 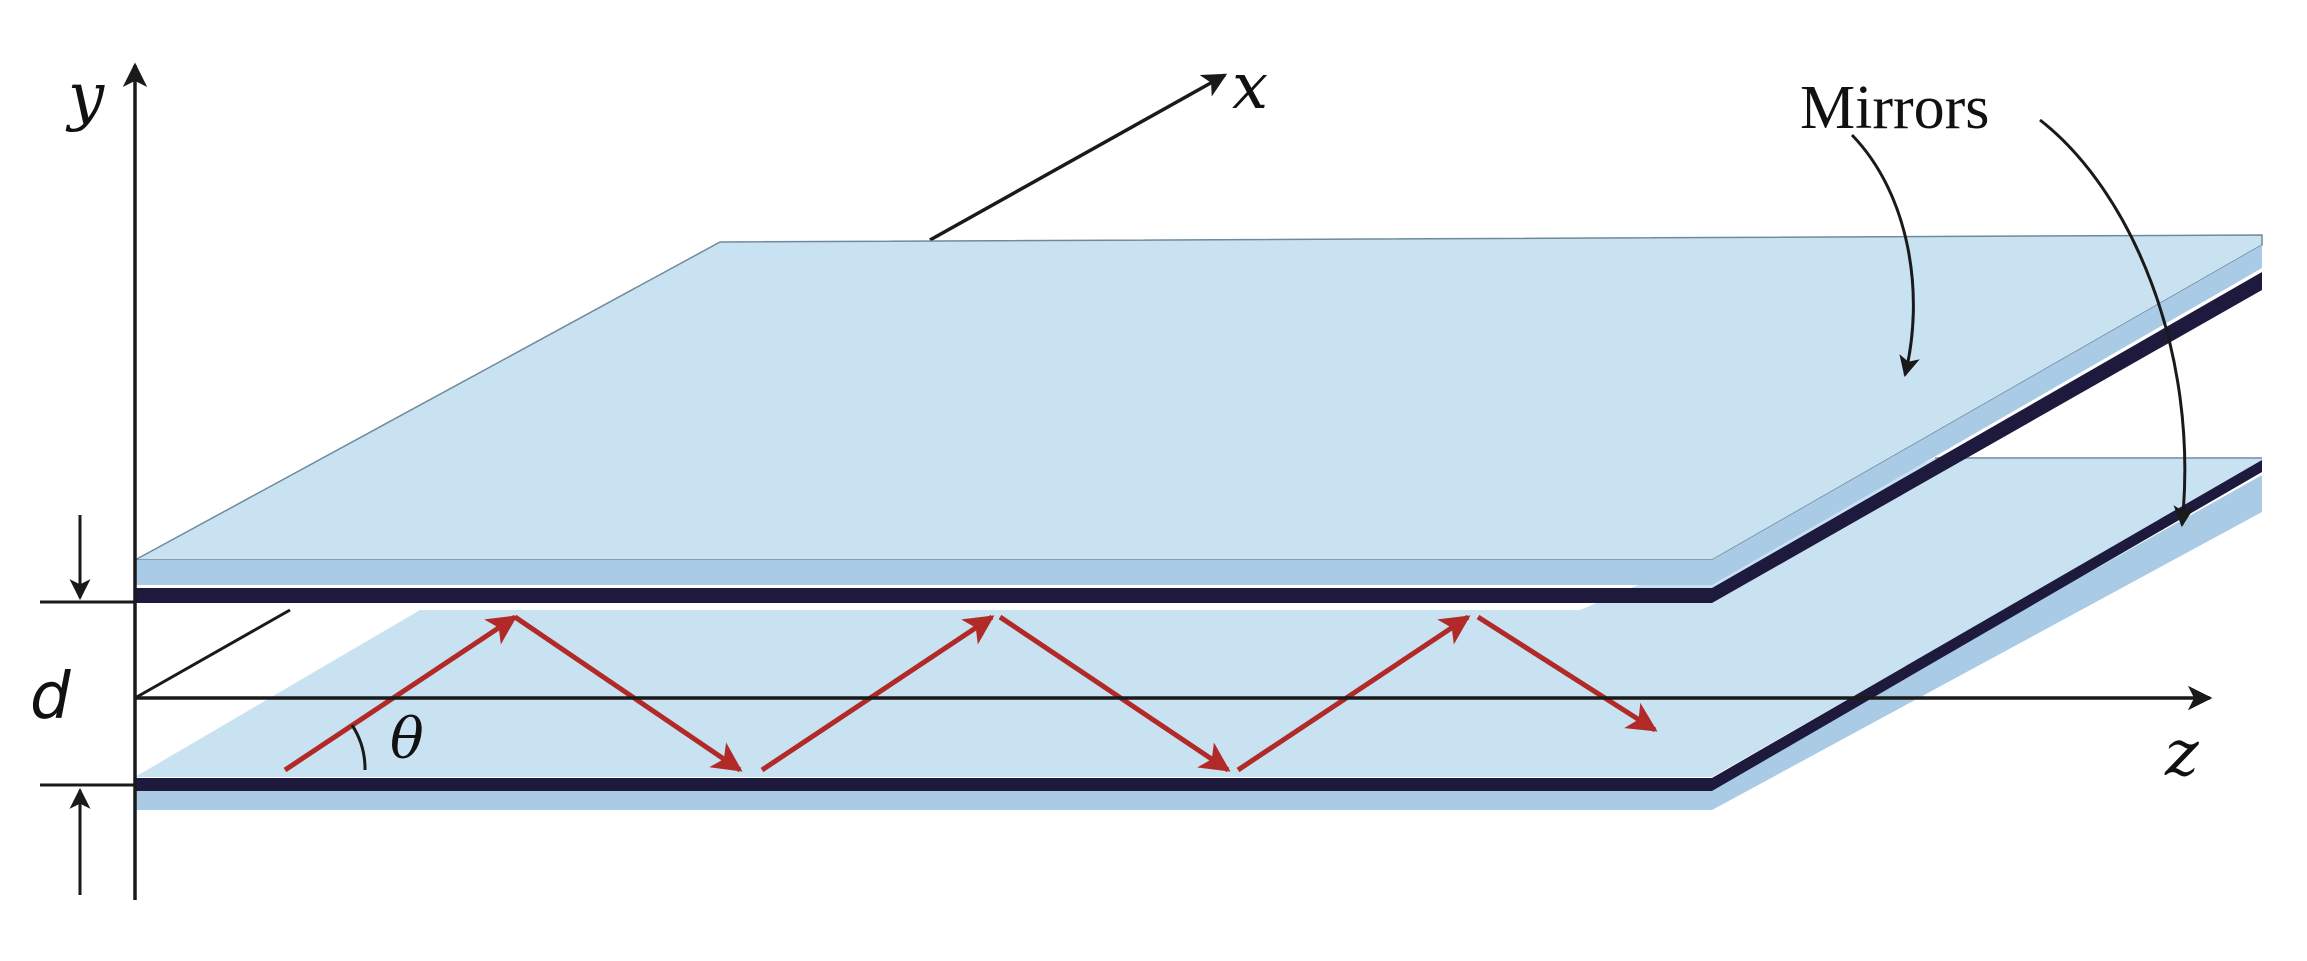 I want to click on separation-label: d, so click(x=50, y=697).